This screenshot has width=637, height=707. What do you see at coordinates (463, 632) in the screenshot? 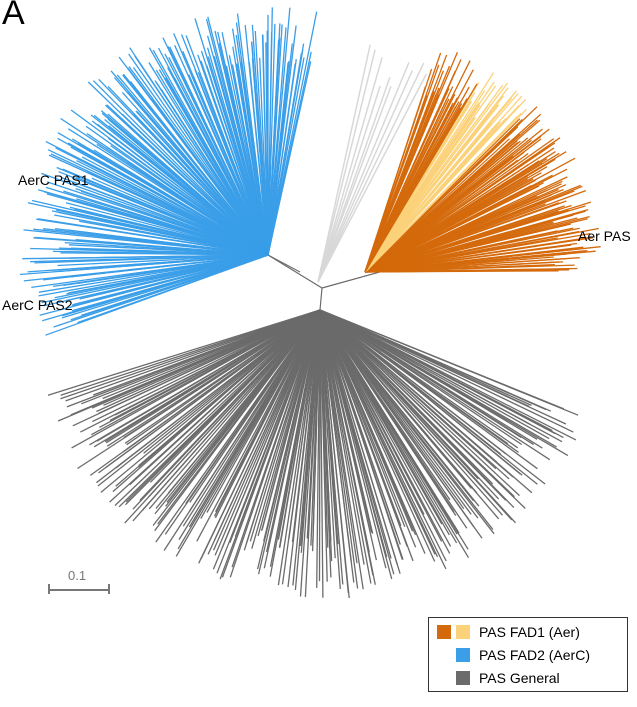
I see `swatch-fad1-light` at bounding box center [463, 632].